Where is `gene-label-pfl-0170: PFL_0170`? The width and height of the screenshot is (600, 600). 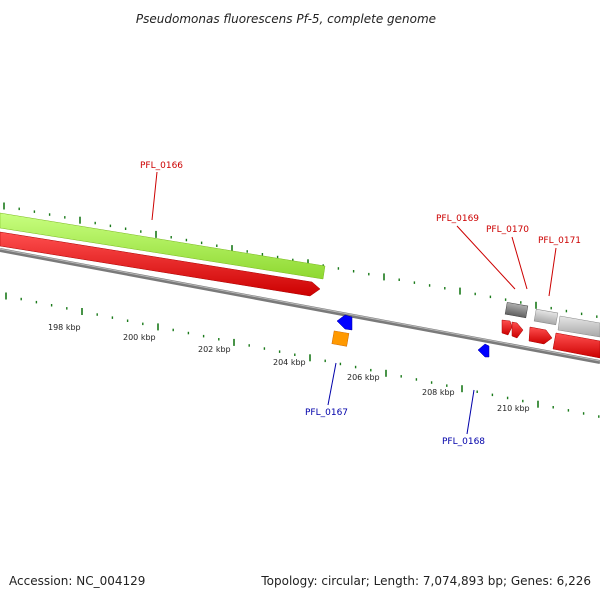
gene-label-pfl-0170: PFL_0170 is located at coordinates (507, 230).